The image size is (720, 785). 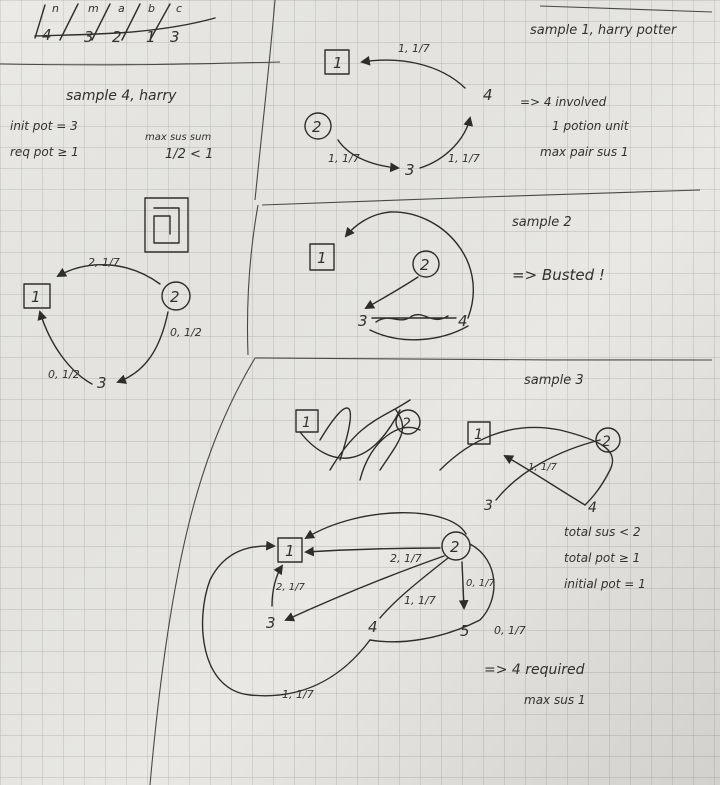 I want to click on strip-letter: b, so click(x=151, y=8).